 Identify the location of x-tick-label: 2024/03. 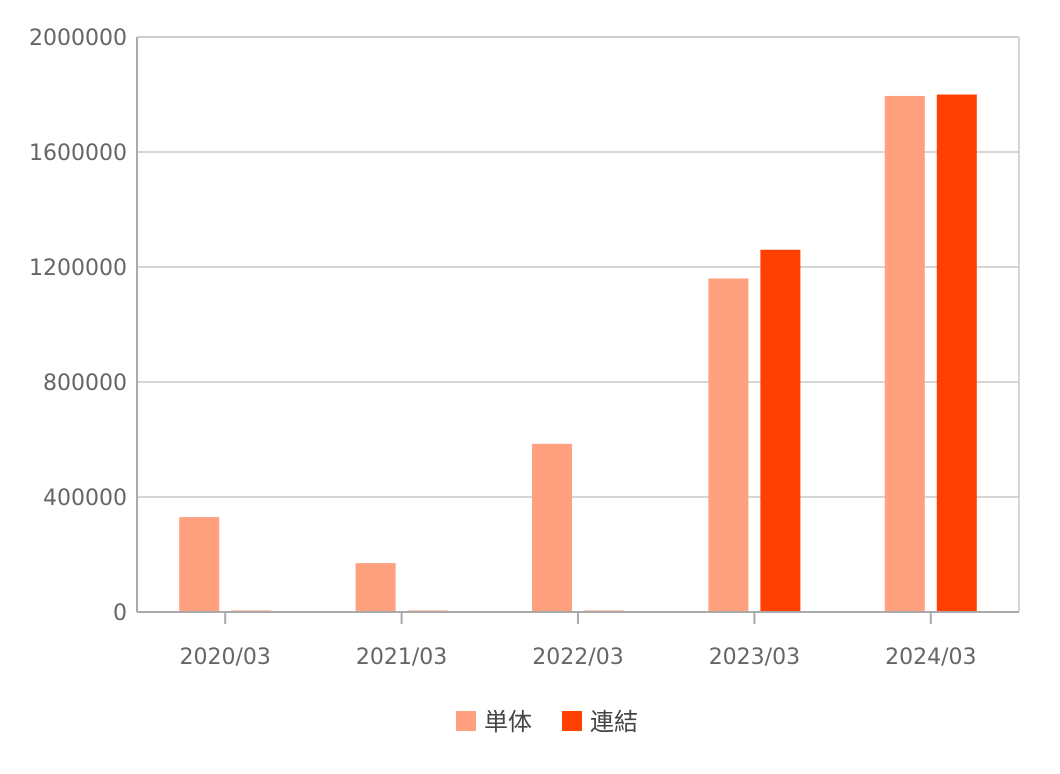
(930, 657).